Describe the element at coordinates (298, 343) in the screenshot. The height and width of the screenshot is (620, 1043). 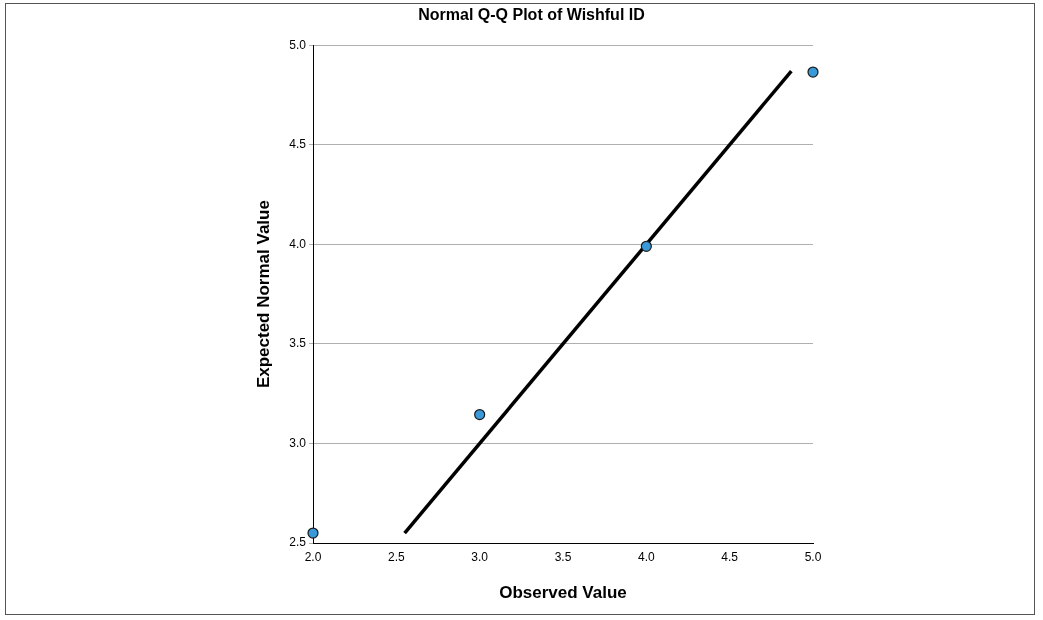
I see `y-tick-label: 3.5` at that location.